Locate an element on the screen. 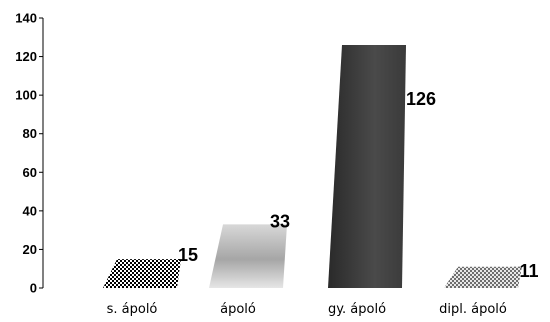 Image resolution: width=550 pixels, height=322 pixels. data-label: 11 is located at coordinates (528, 271).